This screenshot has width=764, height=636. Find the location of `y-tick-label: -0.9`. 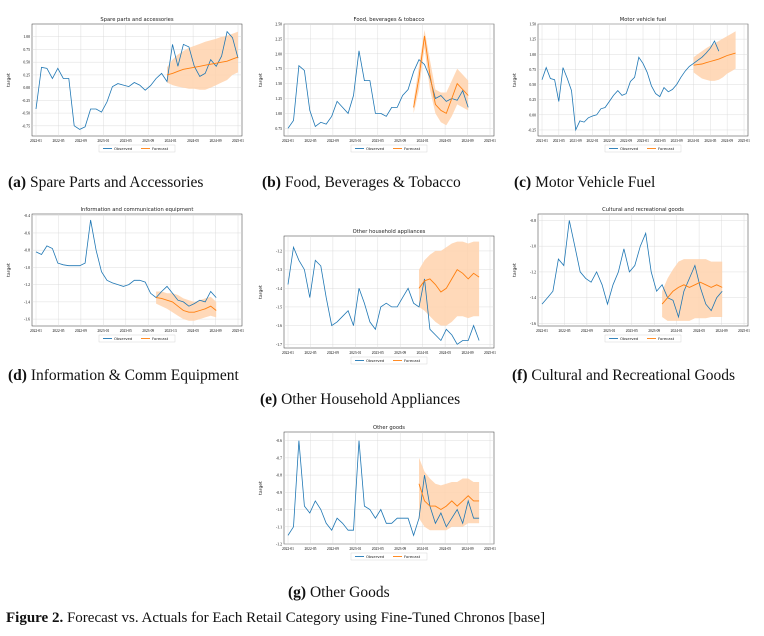

y-tick-label: -0.9 is located at coordinates (279, 493).